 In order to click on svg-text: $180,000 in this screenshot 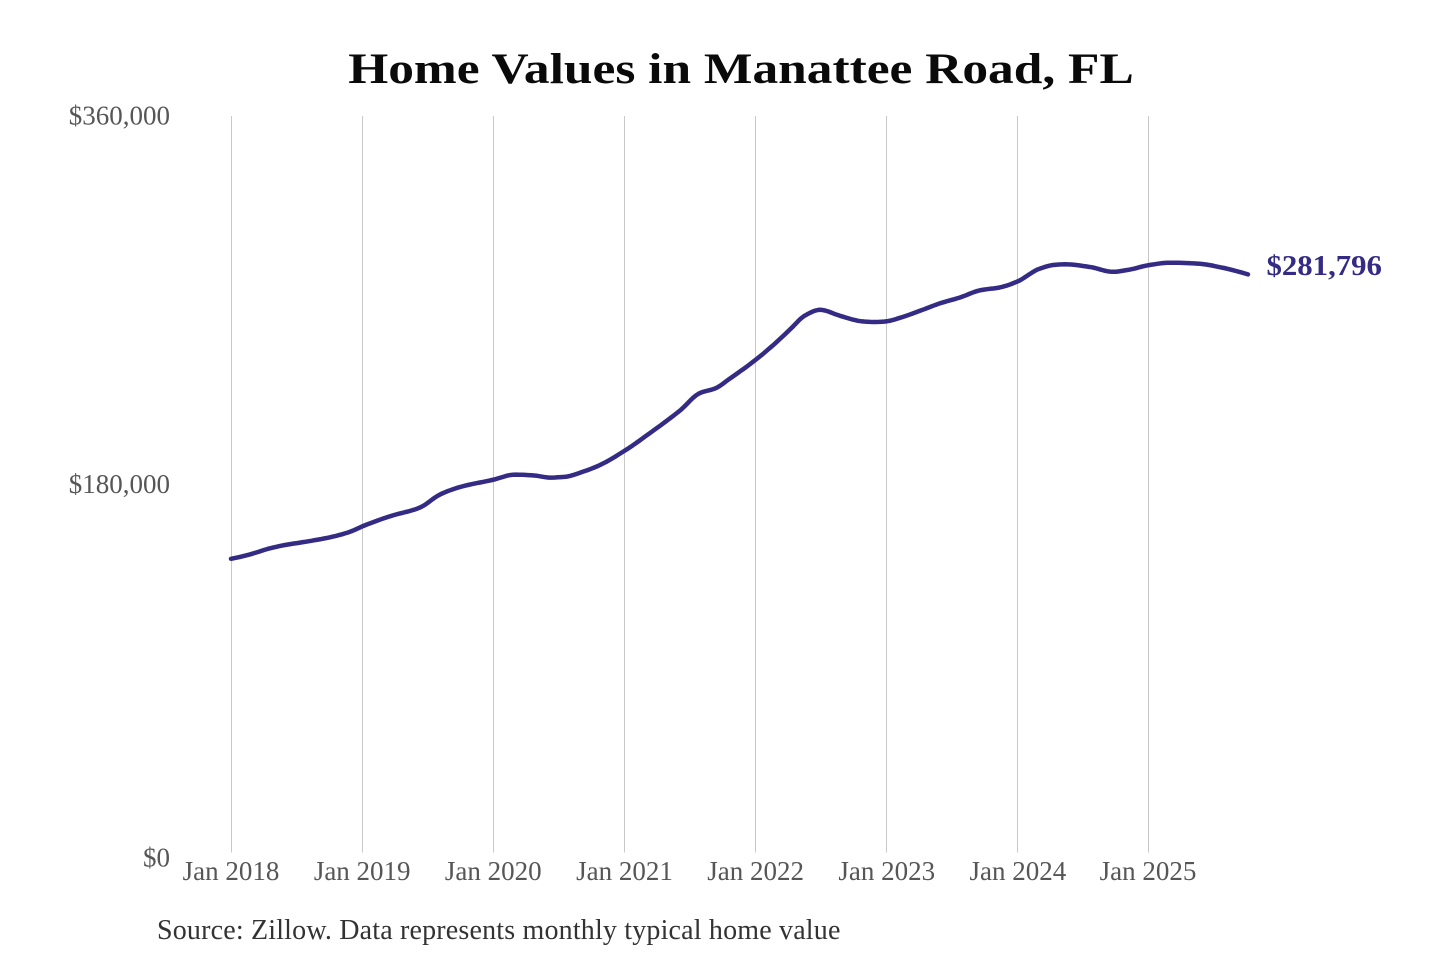, I will do `click(119, 484)`.